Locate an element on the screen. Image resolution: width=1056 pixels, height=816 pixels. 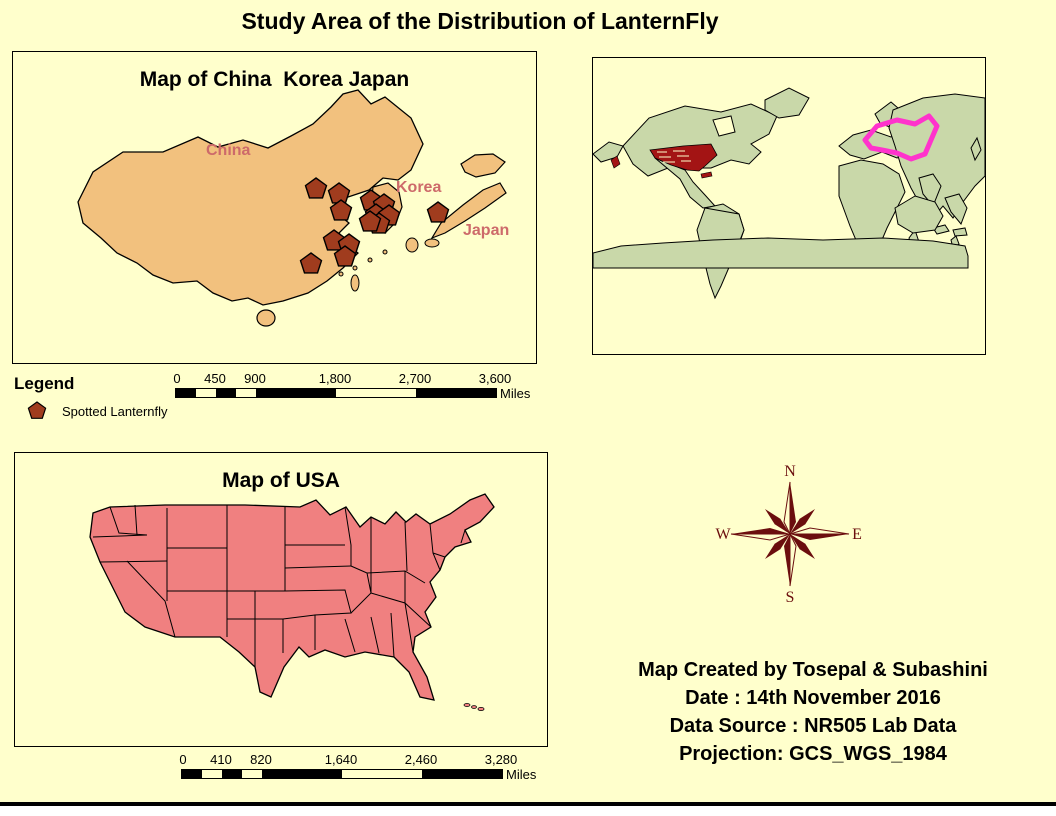
bottom-divider-line is located at coordinates (528, 804).